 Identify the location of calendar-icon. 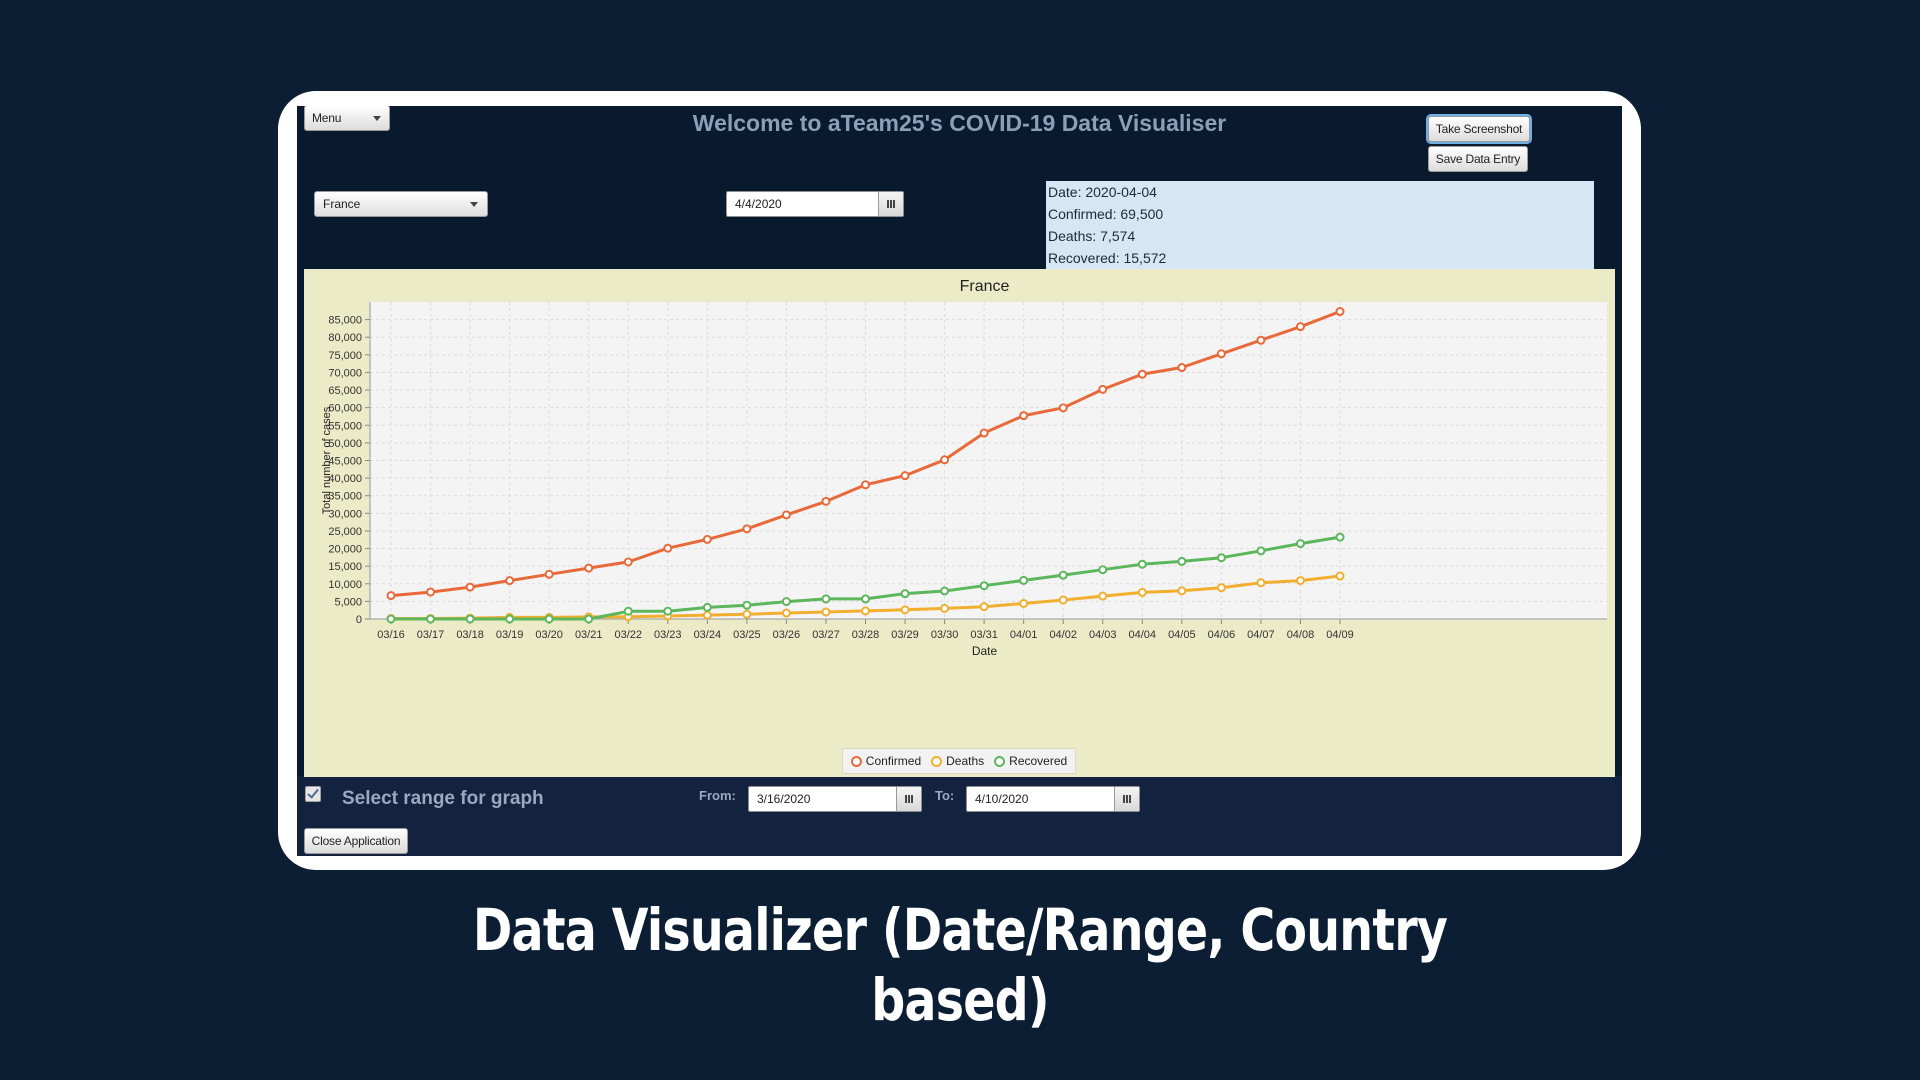
(891, 204).